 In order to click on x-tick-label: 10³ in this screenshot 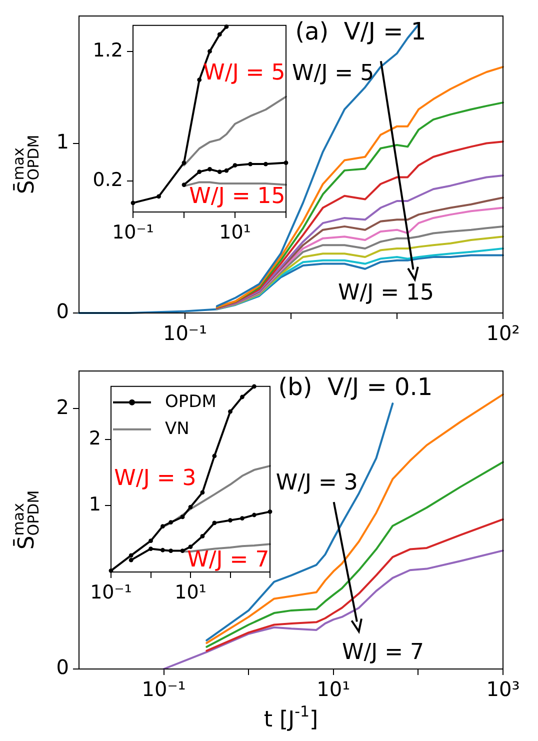, I will do `click(503, 689)`.